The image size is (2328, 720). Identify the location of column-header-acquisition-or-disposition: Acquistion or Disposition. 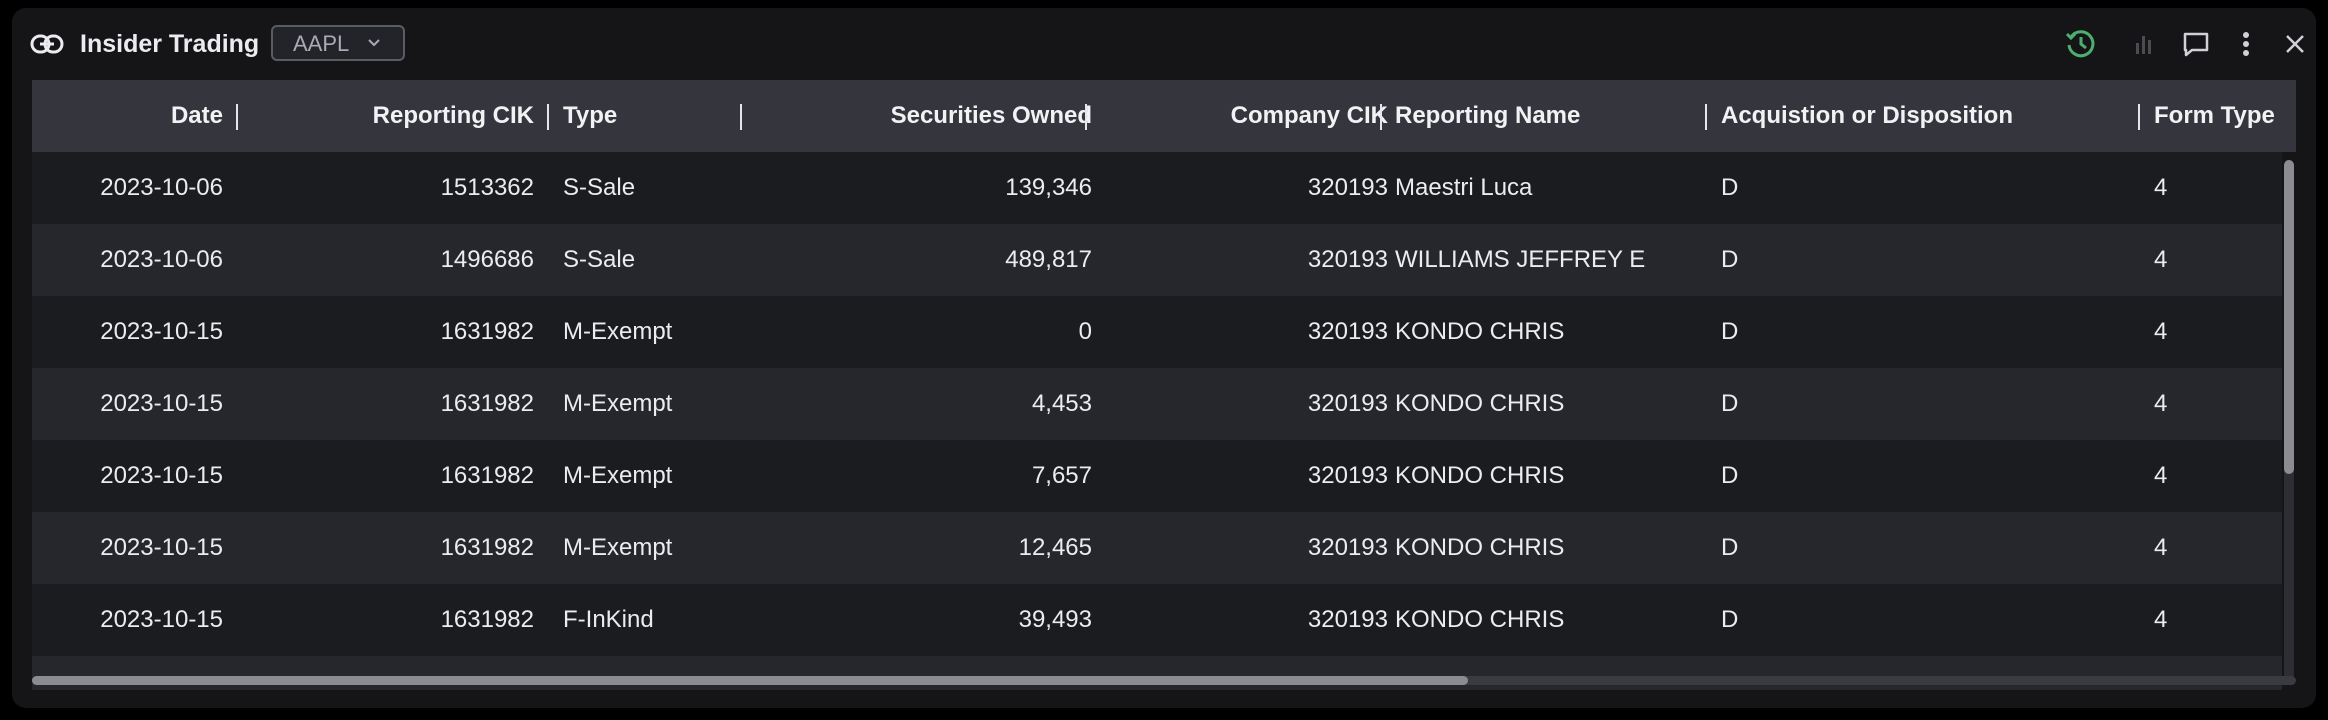
(1867, 115).